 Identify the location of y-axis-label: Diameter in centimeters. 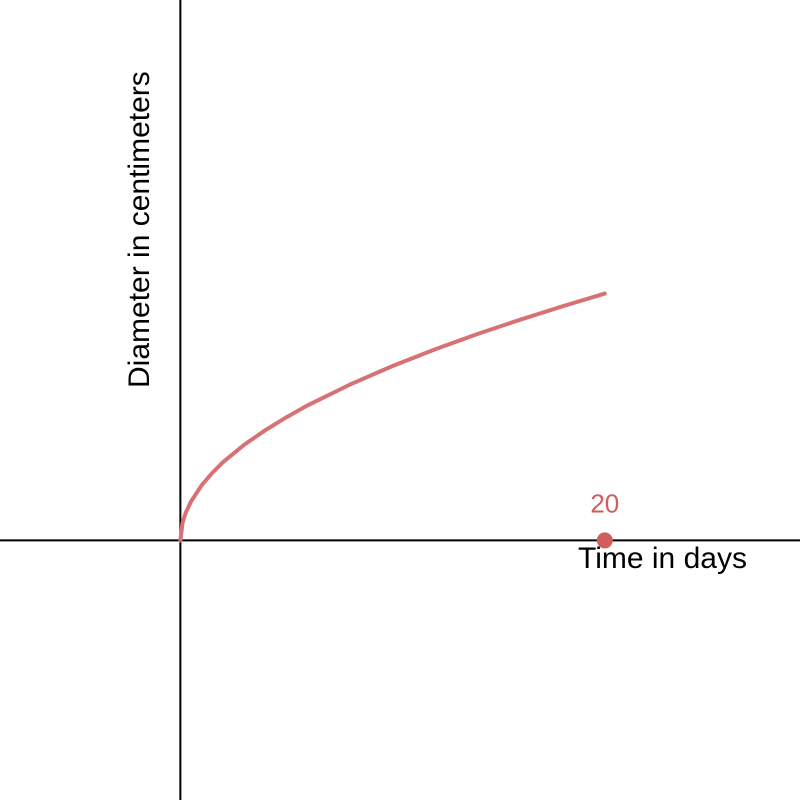
(139, 229).